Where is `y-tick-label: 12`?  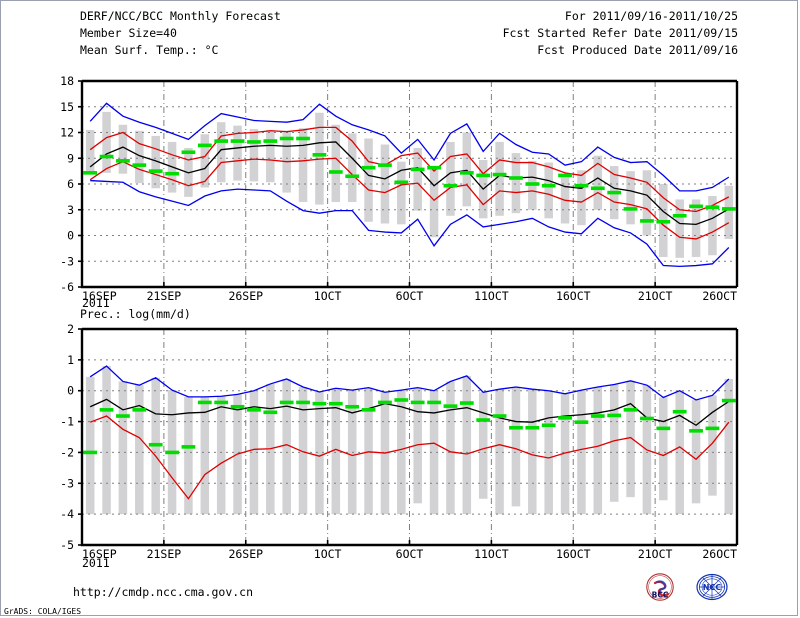 y-tick-label: 12 is located at coordinates (67, 133).